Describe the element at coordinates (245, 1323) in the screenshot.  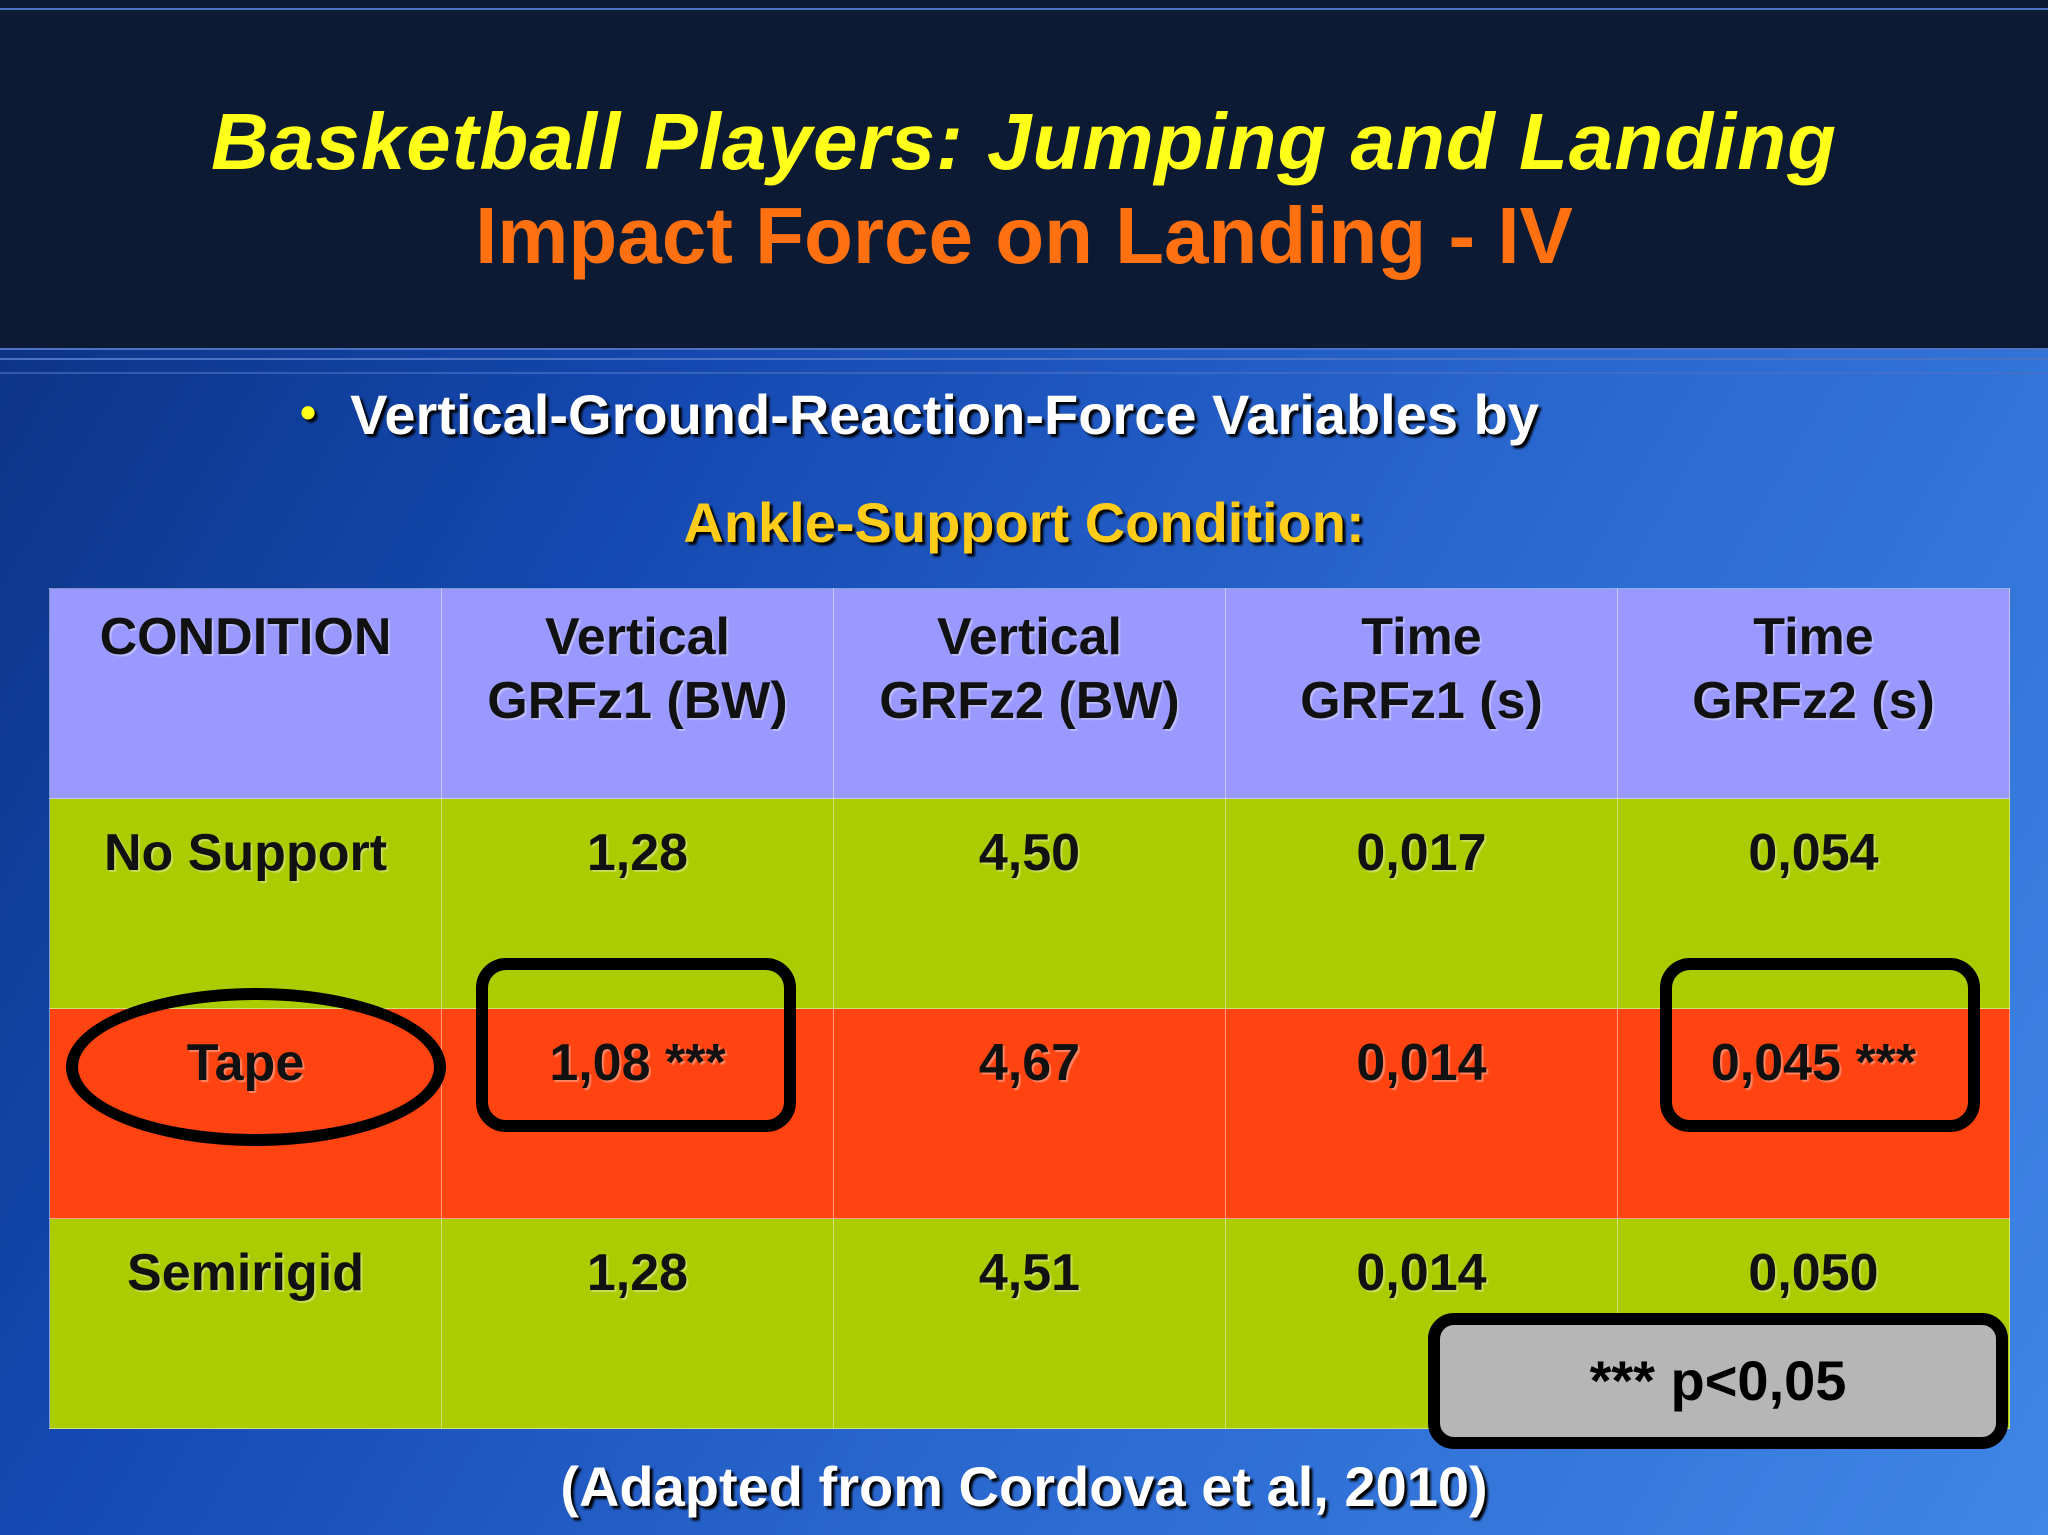
I see `table-cell: Semirigid` at that location.